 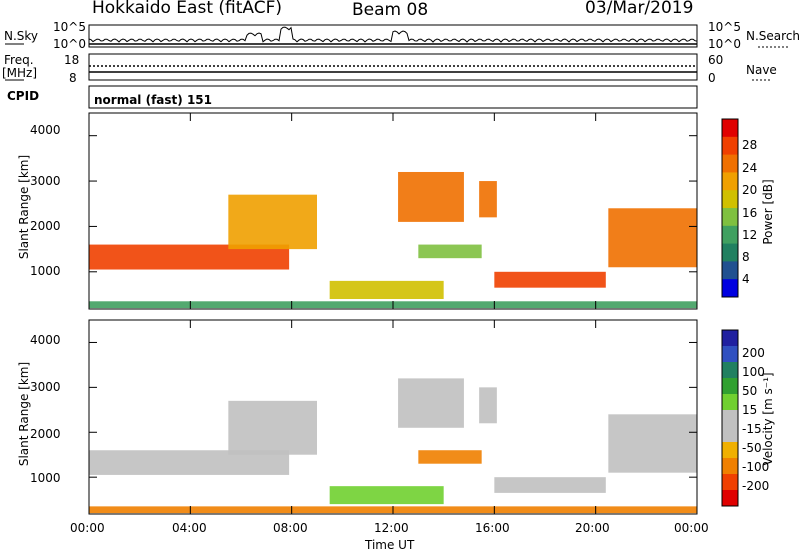 I want to click on power-cb-28: 28, so click(x=750, y=145).